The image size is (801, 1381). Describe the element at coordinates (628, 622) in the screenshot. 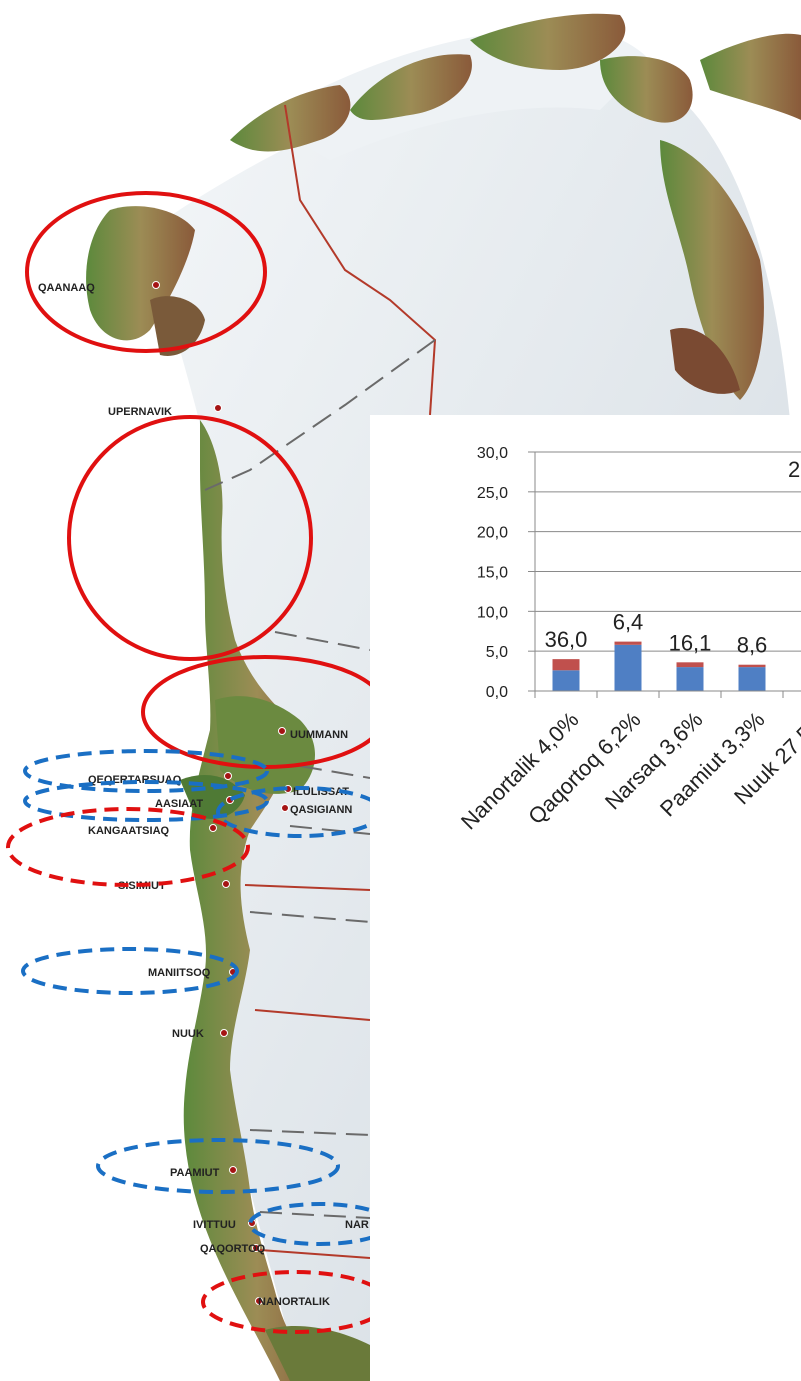

I see `data-label-1: 6,4` at that location.